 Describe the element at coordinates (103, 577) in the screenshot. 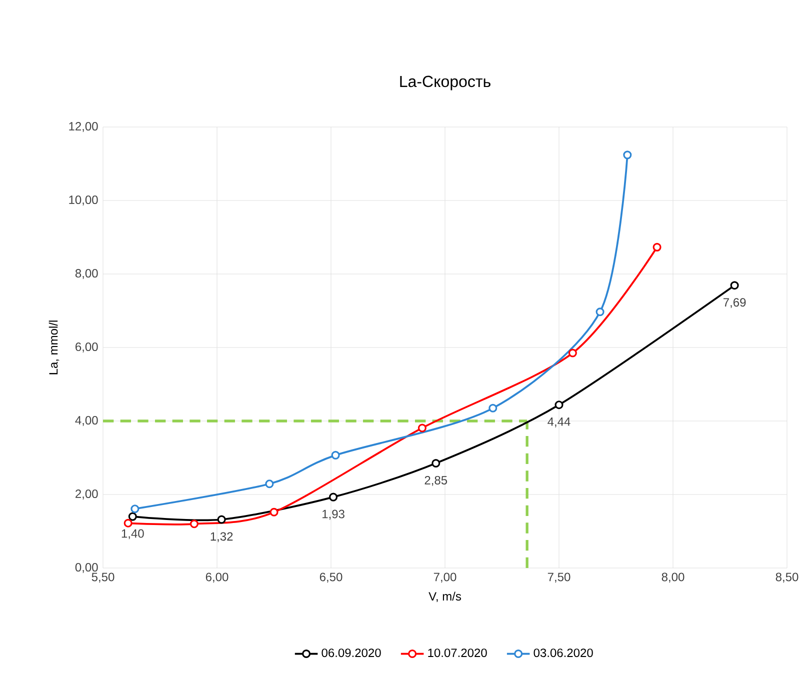

I see `x-tick-label: 5,50` at that location.